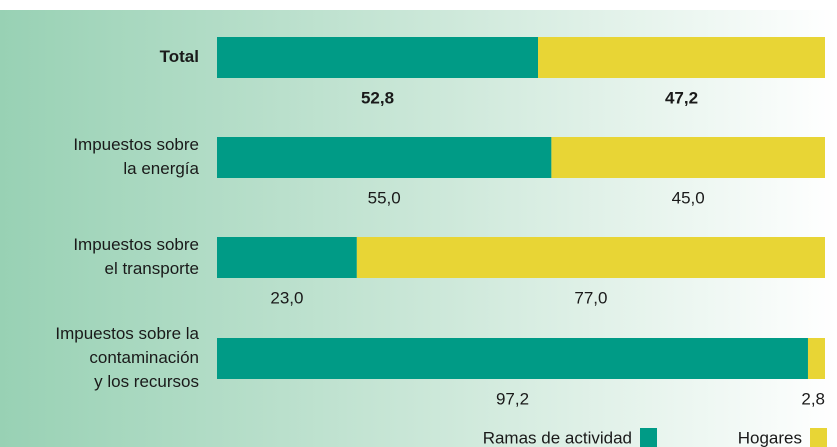 This screenshot has height=447, width=837. I want to click on category-label: y los recursos, so click(146, 381).